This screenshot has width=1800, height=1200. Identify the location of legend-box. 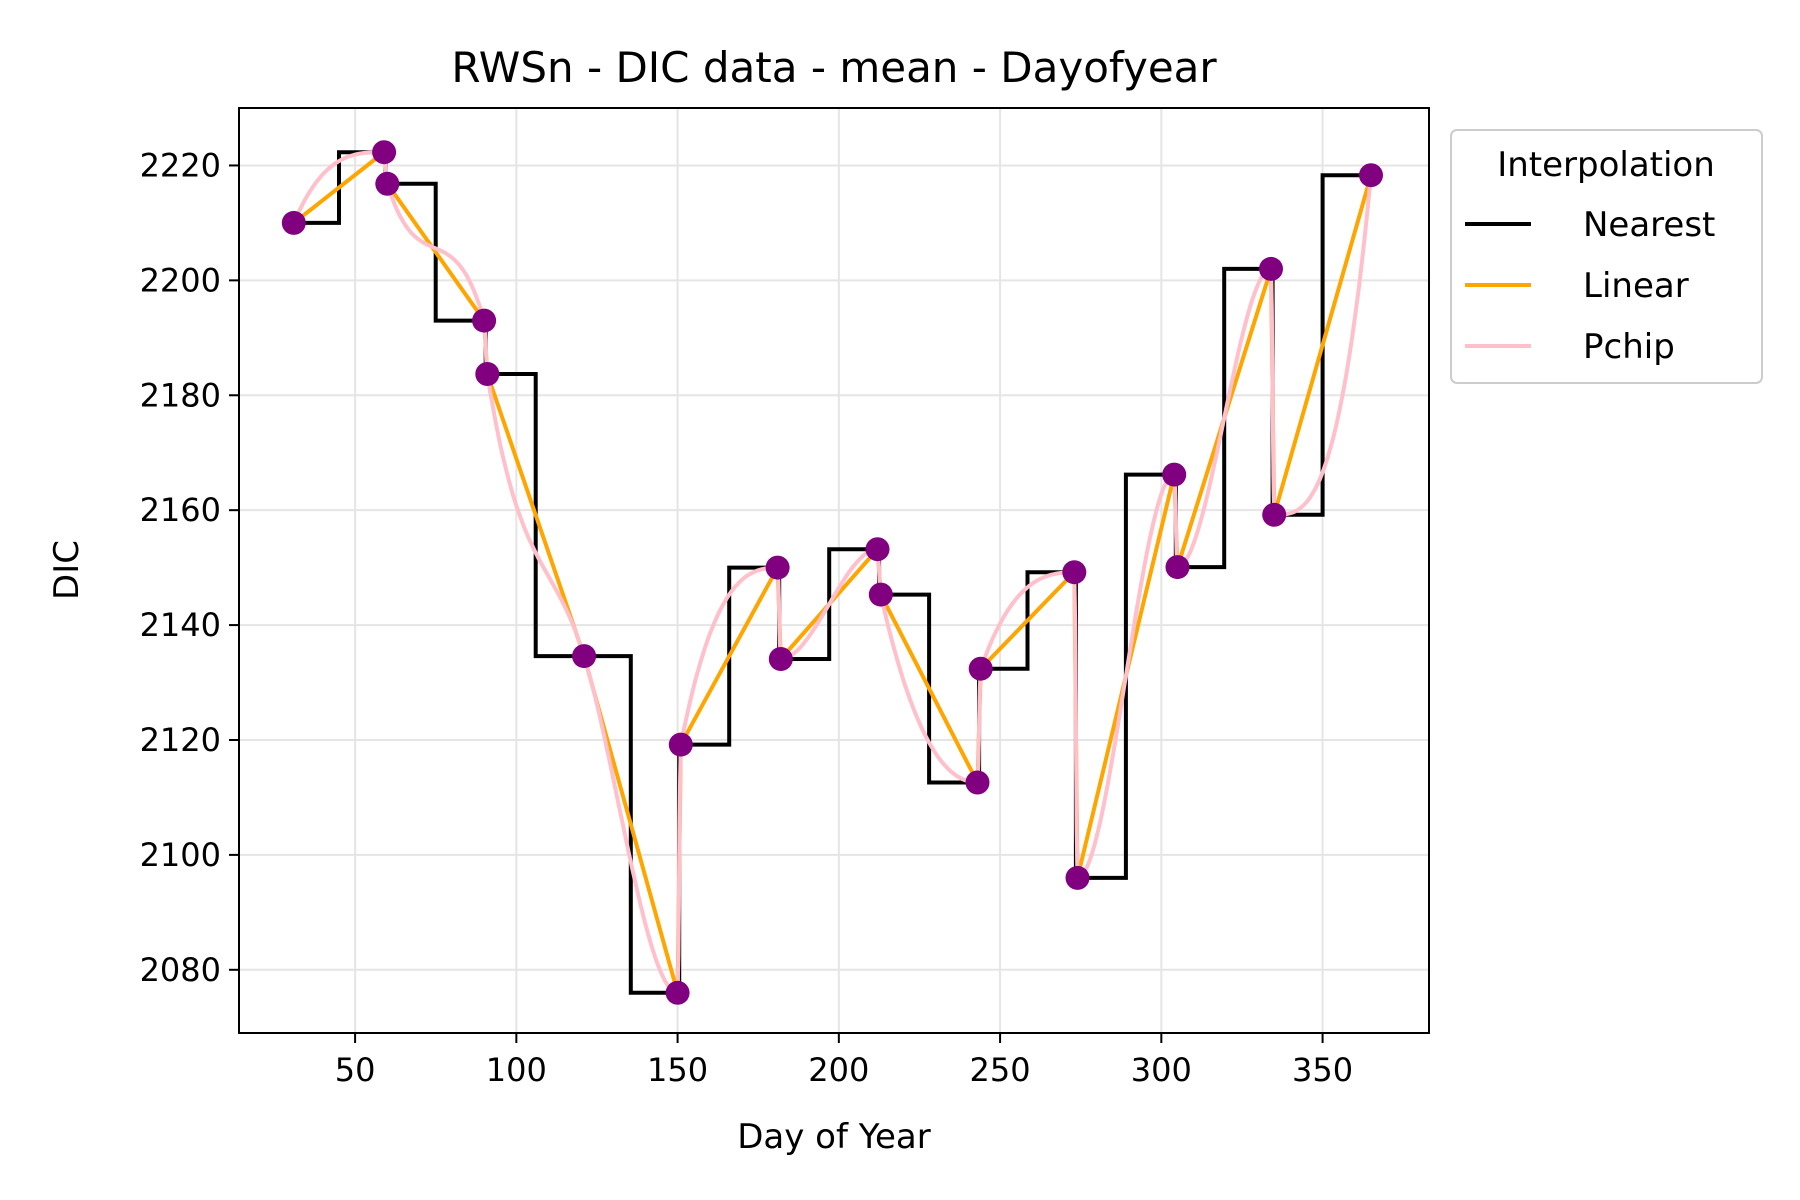
(1606, 256).